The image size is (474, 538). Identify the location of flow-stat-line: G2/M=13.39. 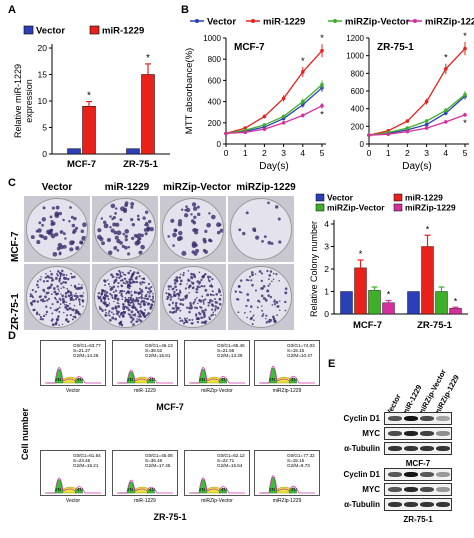
(230, 355).